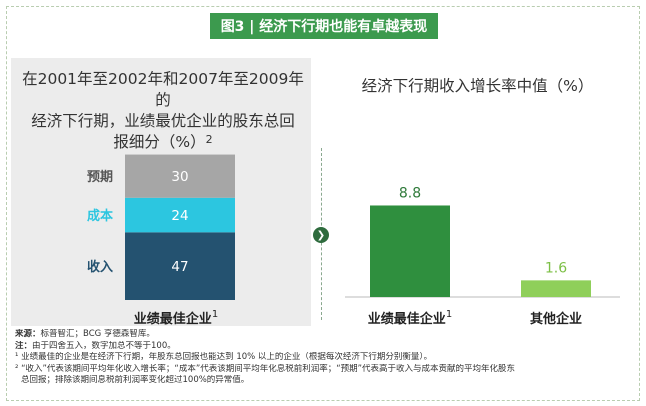 The width and height of the screenshot is (646, 406). I want to click on left-title-line3: 报细分（%）, so click(159, 142).